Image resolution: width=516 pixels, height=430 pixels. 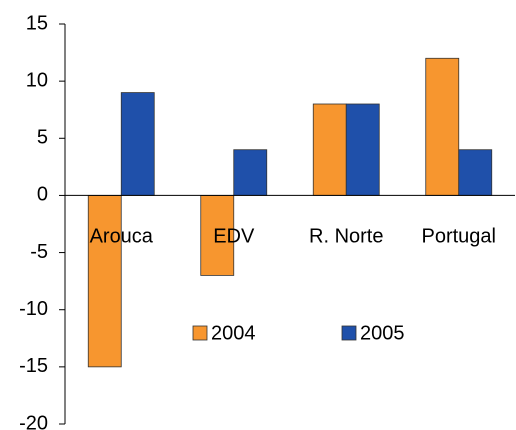 I want to click on y-tick-label: 0, so click(x=42, y=195).